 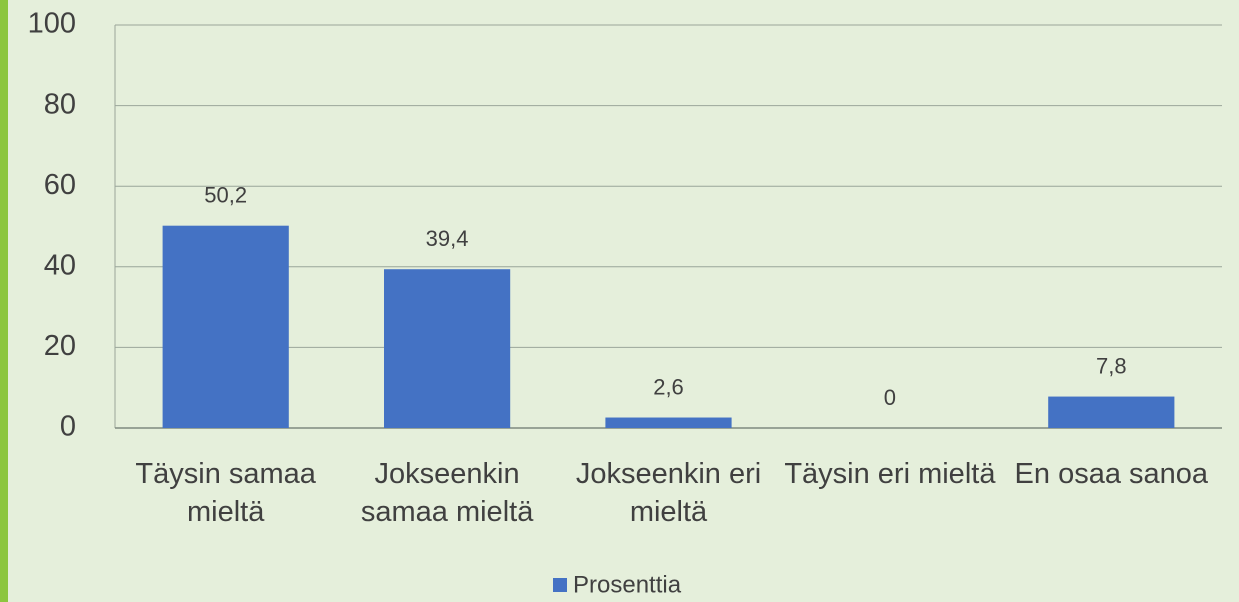 I want to click on data-label: 0, so click(x=890, y=397).